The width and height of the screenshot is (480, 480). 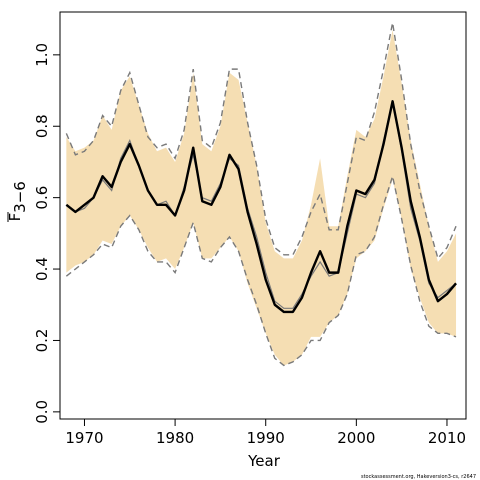 What do you see at coordinates (356, 438) in the screenshot?
I see `x-tick-label: 2000` at bounding box center [356, 438].